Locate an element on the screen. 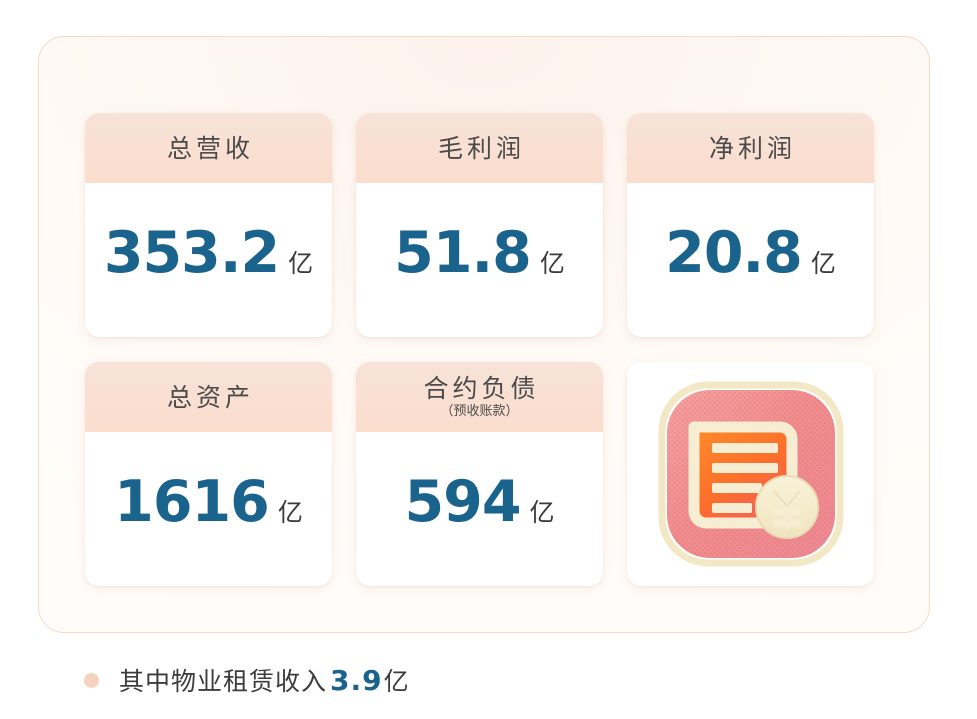 Image resolution: width=977 pixels, height=719 pixels. card-title: 总资产 is located at coordinates (210, 397).